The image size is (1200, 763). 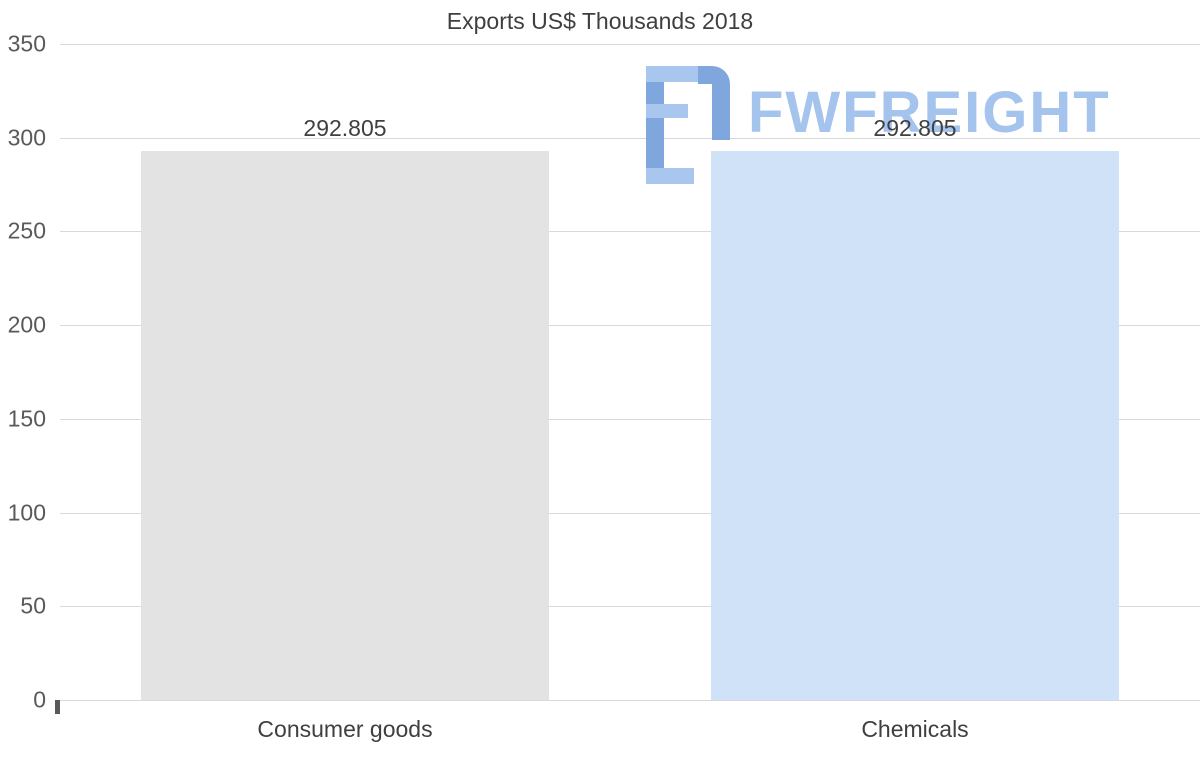 What do you see at coordinates (33, 605) in the screenshot?
I see `y-tick-label: 50` at bounding box center [33, 605].